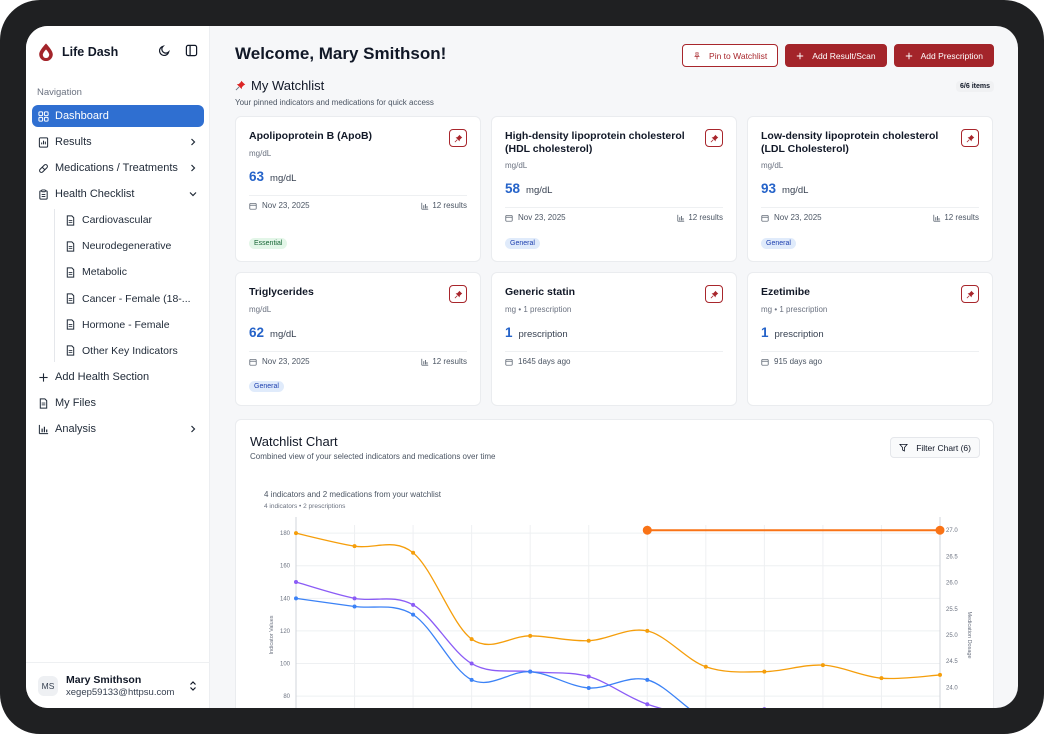  What do you see at coordinates (132, 246) in the screenshot?
I see `sidebar-item-neurodegenerative: Neurodegenerative` at bounding box center [132, 246].